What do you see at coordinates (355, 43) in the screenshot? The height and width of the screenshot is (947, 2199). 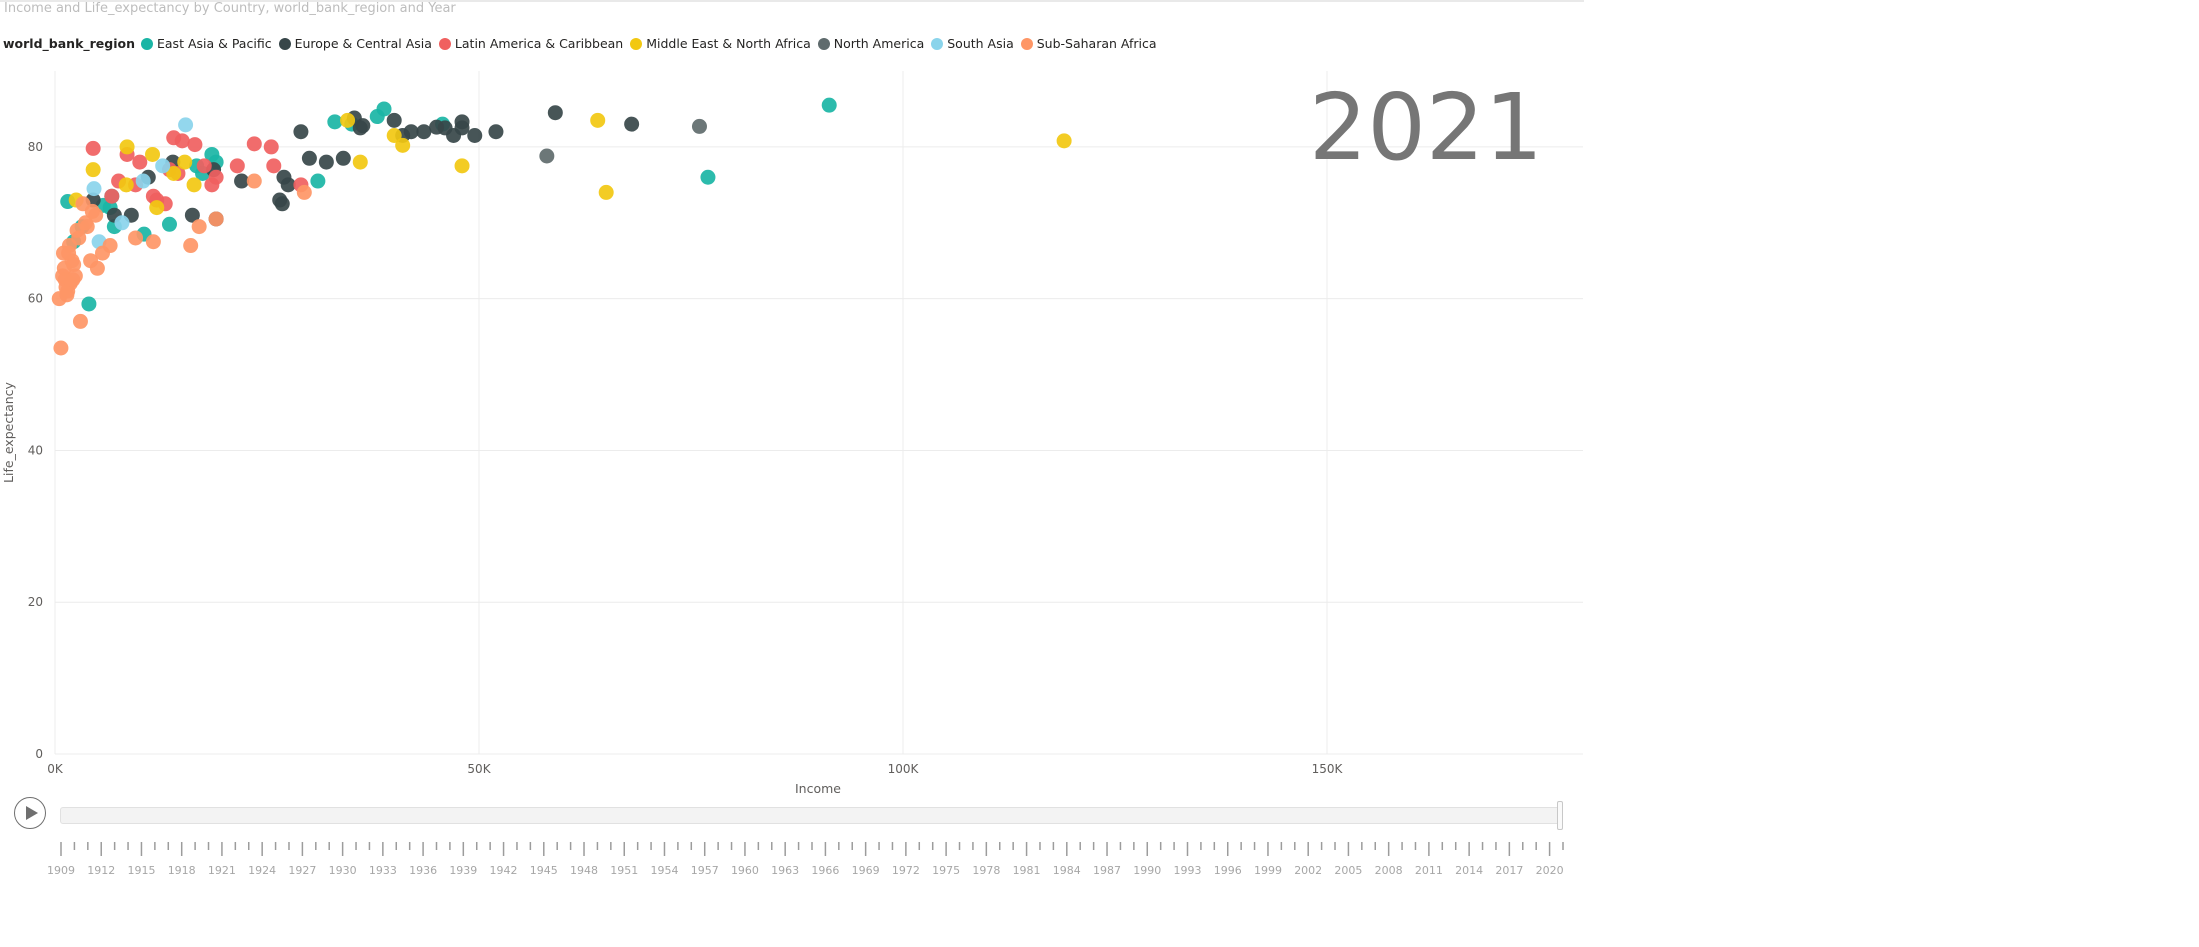 I see `legend-item: Europe & Central Asia` at bounding box center [355, 43].